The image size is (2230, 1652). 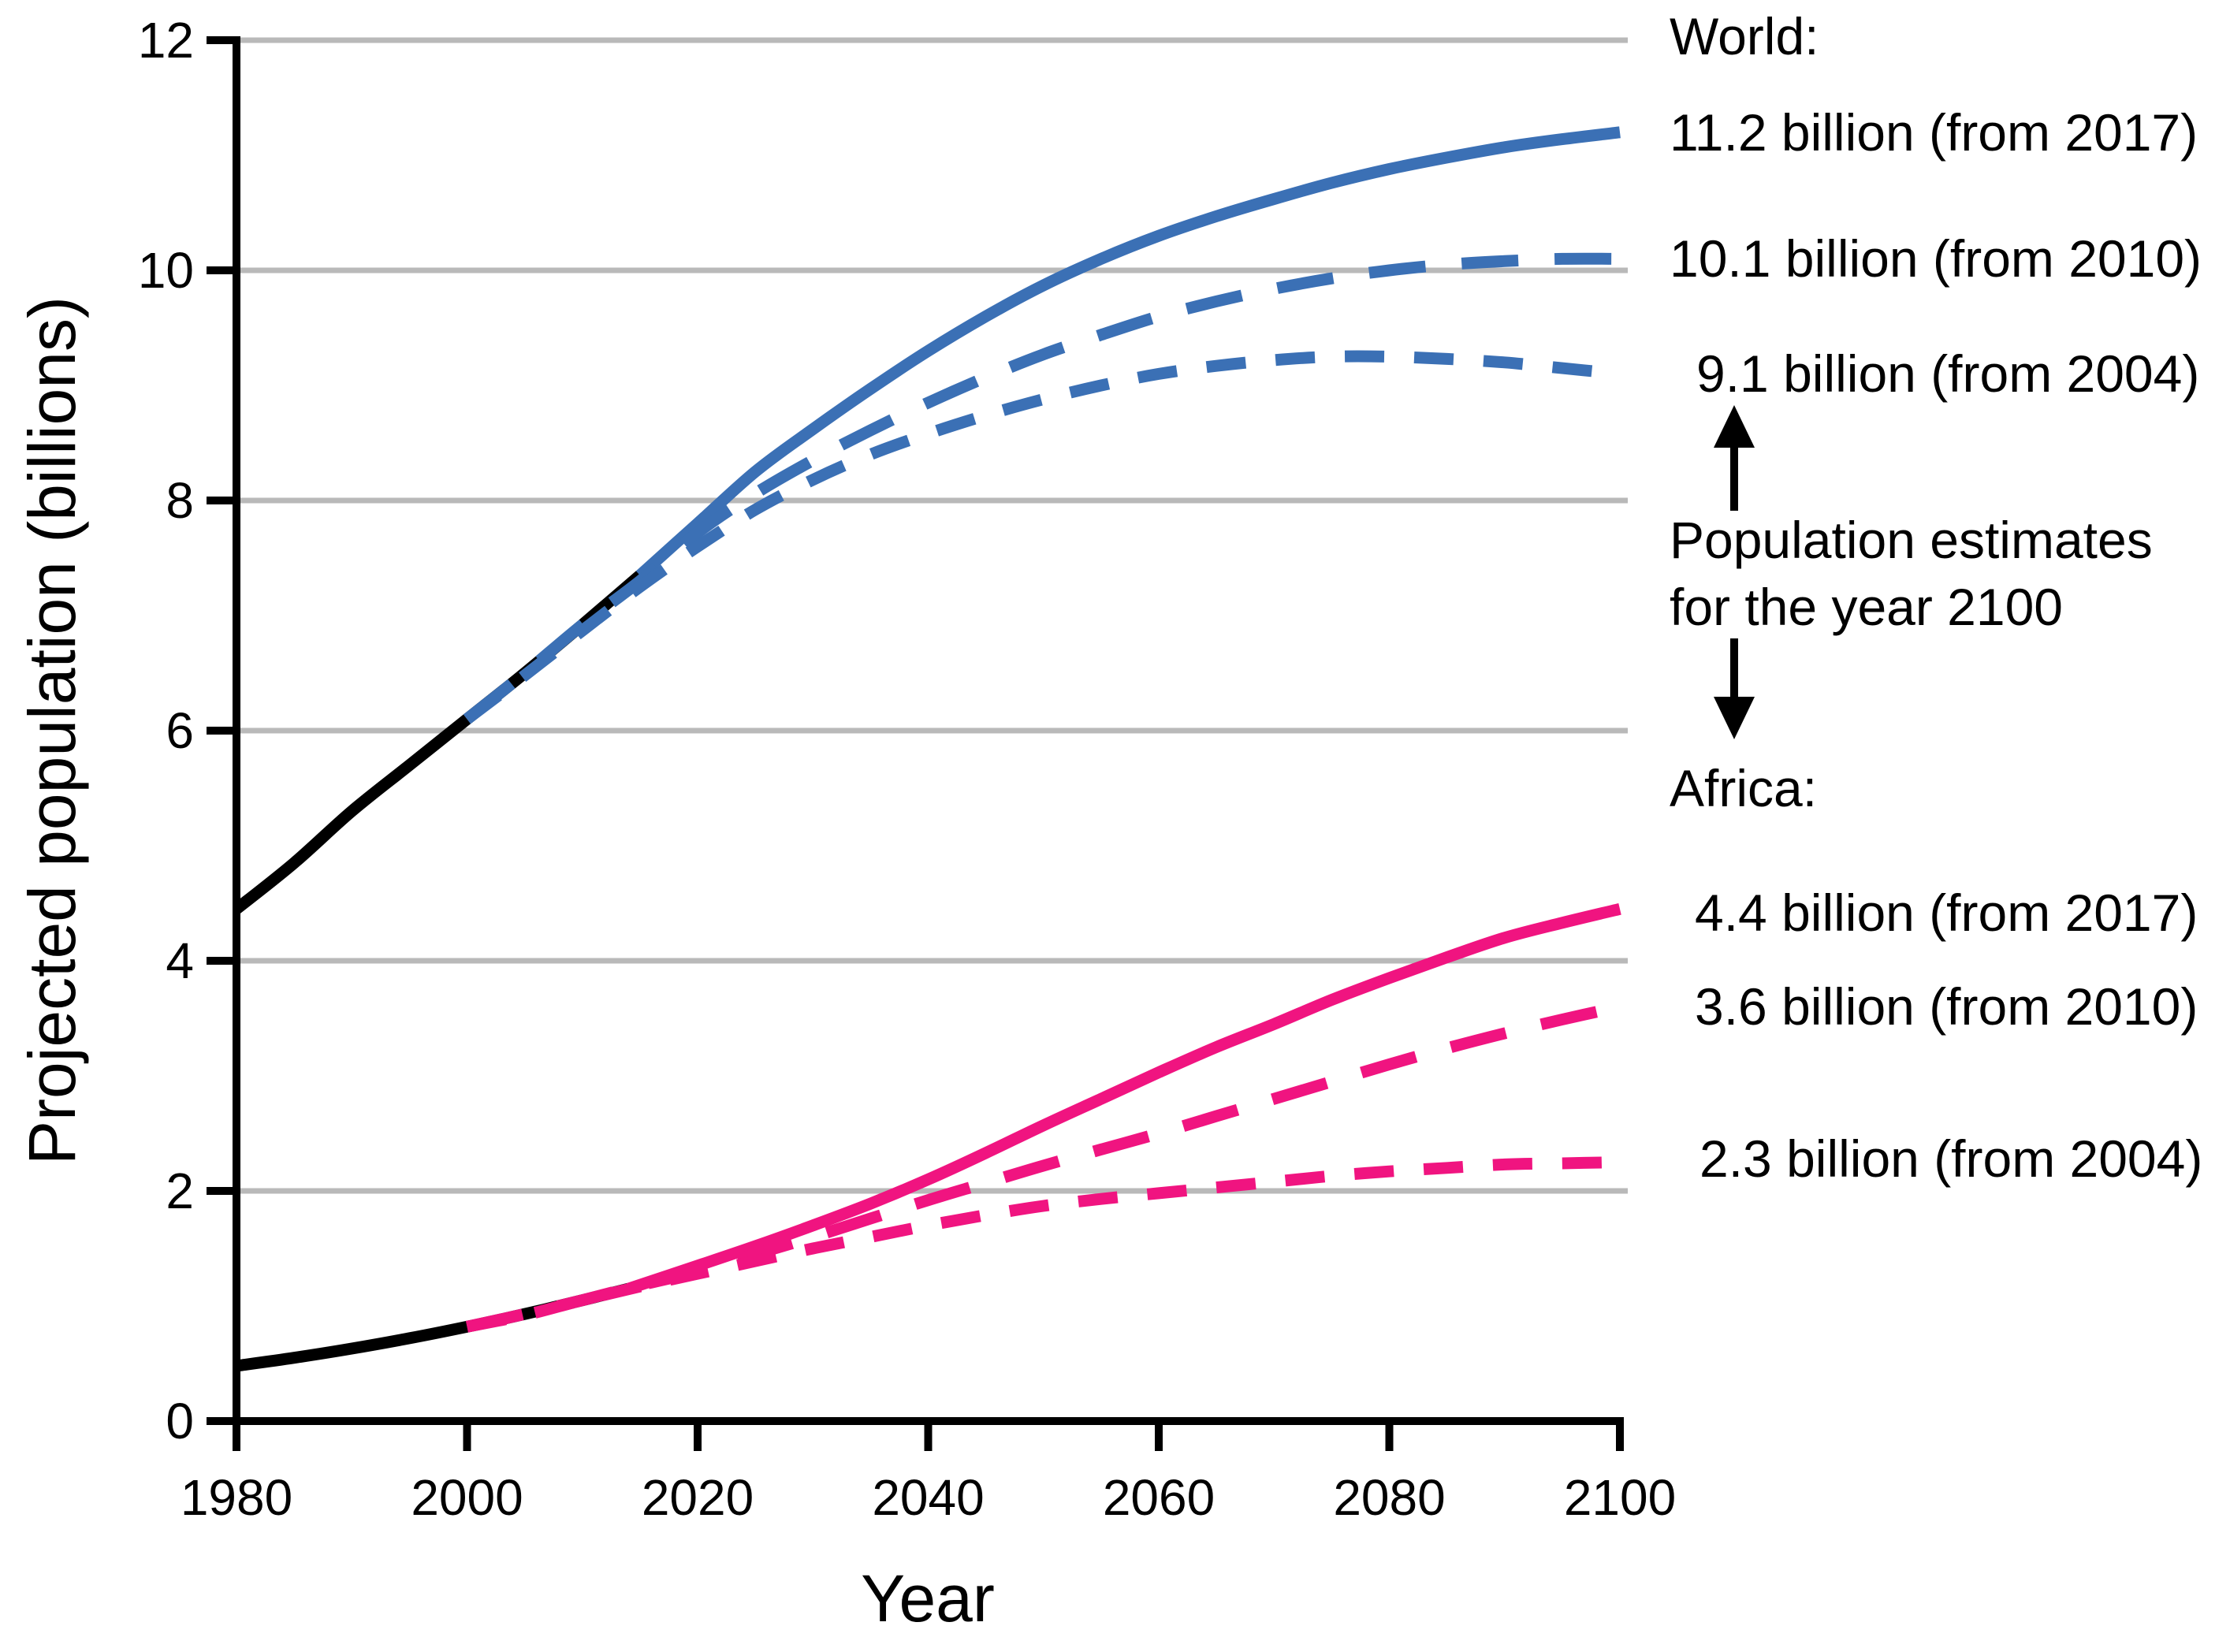 What do you see at coordinates (52, 730) in the screenshot?
I see `y-axis-title: Projected population (billions)` at bounding box center [52, 730].